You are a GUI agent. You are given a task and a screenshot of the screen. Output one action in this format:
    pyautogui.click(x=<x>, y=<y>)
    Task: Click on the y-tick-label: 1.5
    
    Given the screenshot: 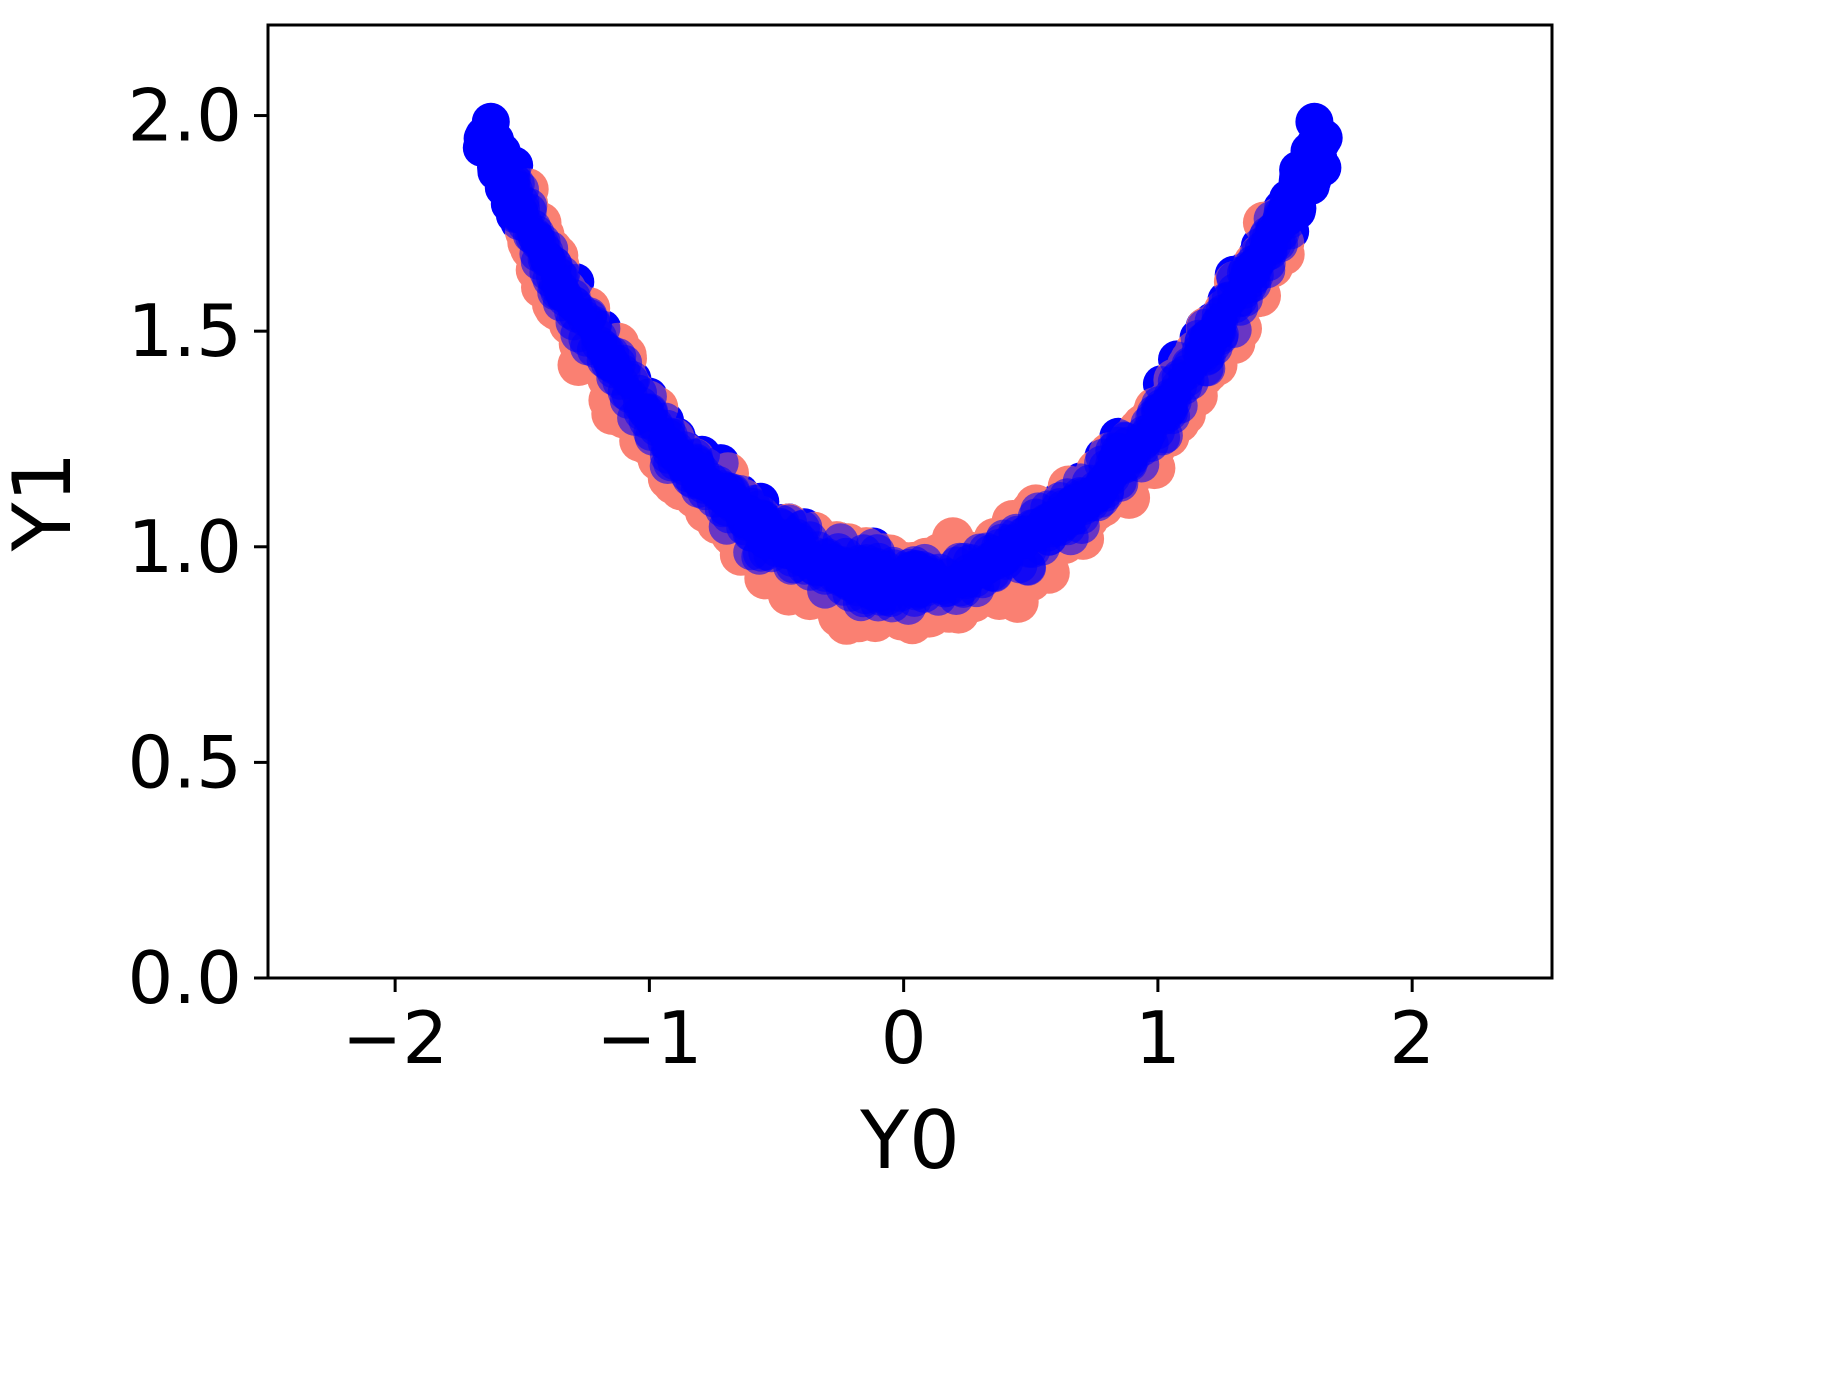 What is the action you would take?
    pyautogui.click(x=184, y=331)
    